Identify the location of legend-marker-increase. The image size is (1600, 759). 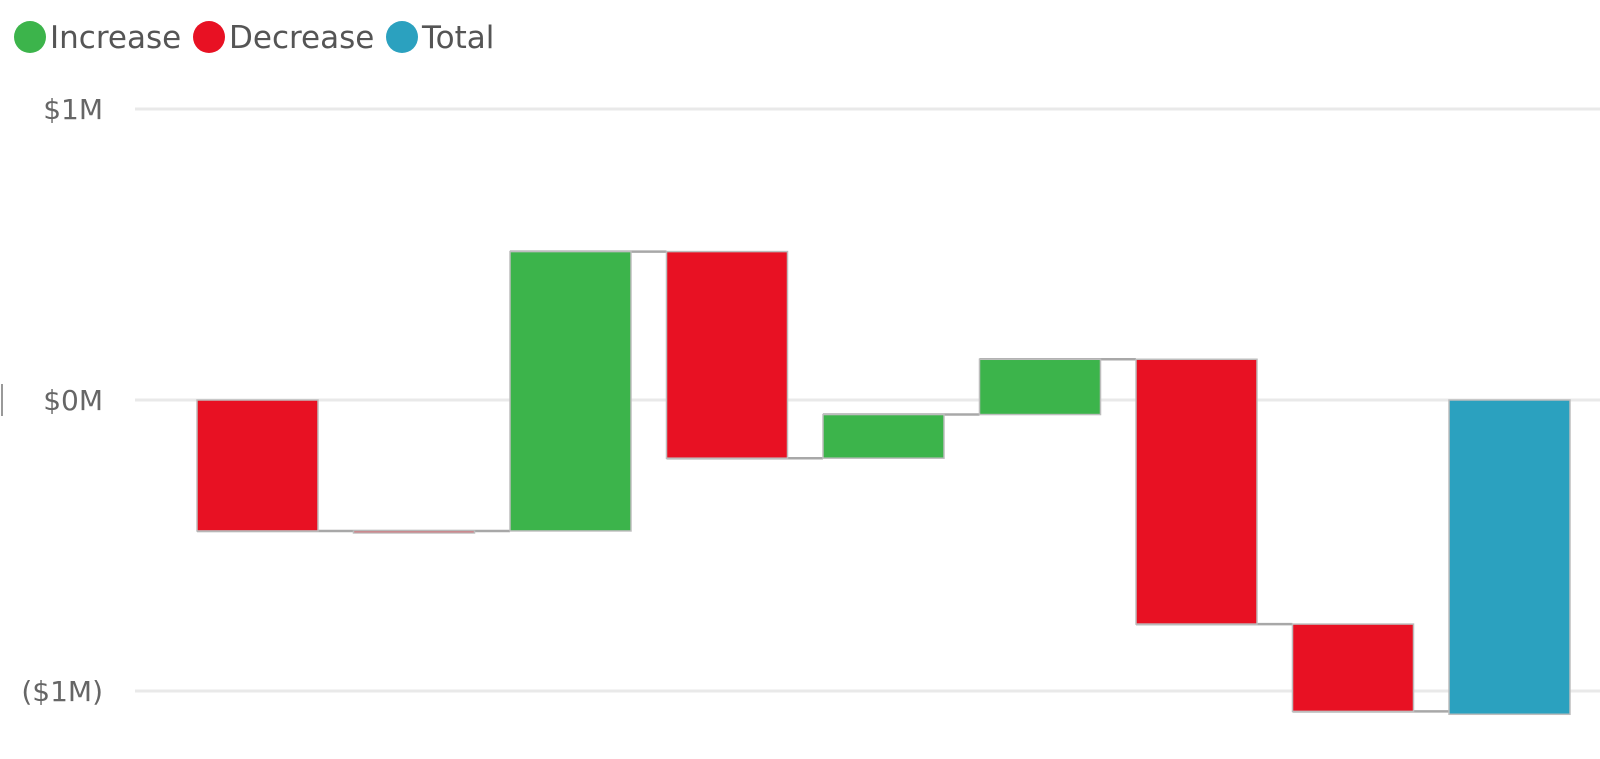
(30, 37).